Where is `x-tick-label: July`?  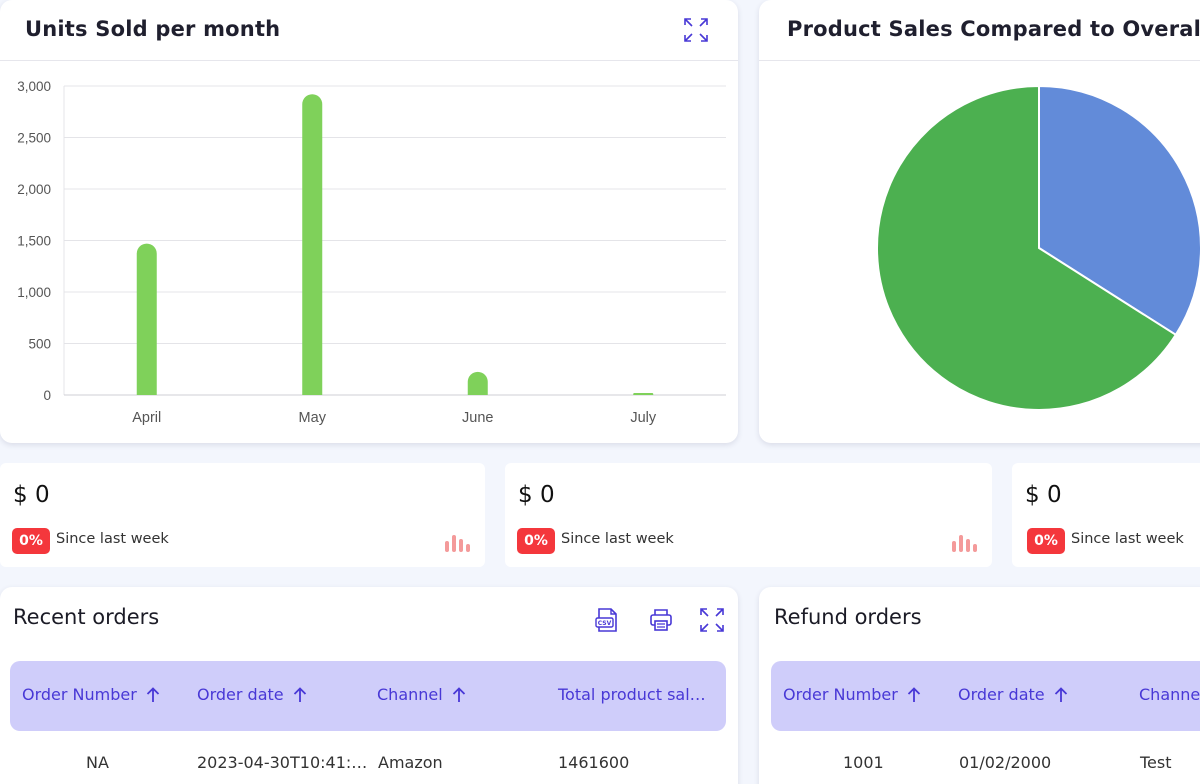
x-tick-label: July is located at coordinates (643, 418).